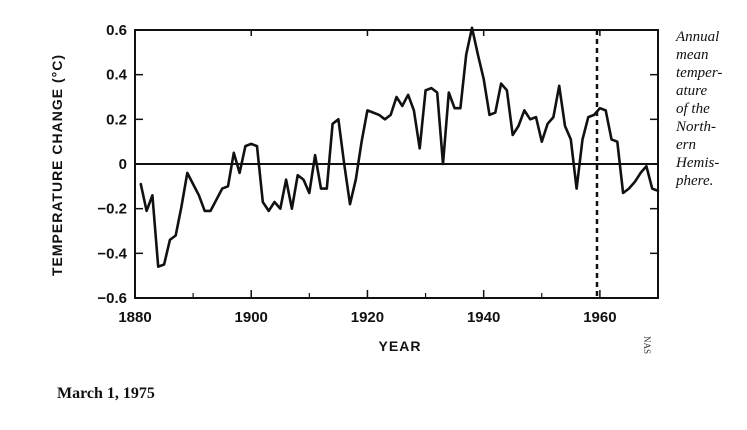 Image resolution: width=747 pixels, height=430 pixels. I want to click on caption-line: ature, so click(692, 91).